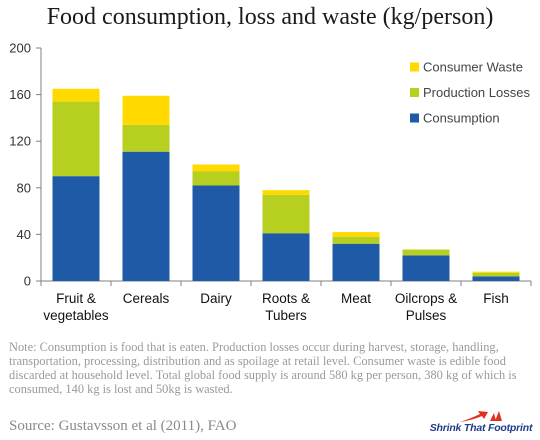 The height and width of the screenshot is (440, 540). I want to click on legend-label: Consumer Waste, so click(473, 67).